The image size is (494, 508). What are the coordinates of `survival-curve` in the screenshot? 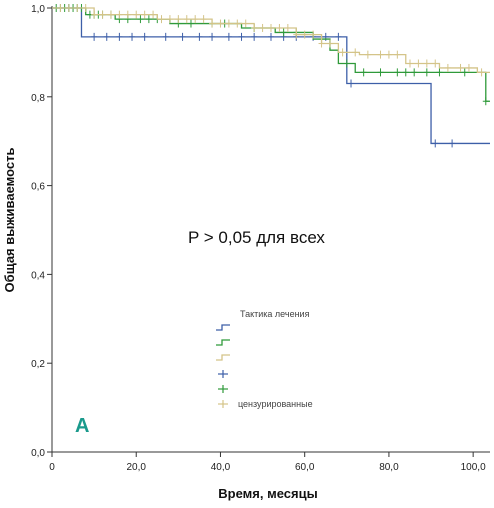 It's located at (271, 40).